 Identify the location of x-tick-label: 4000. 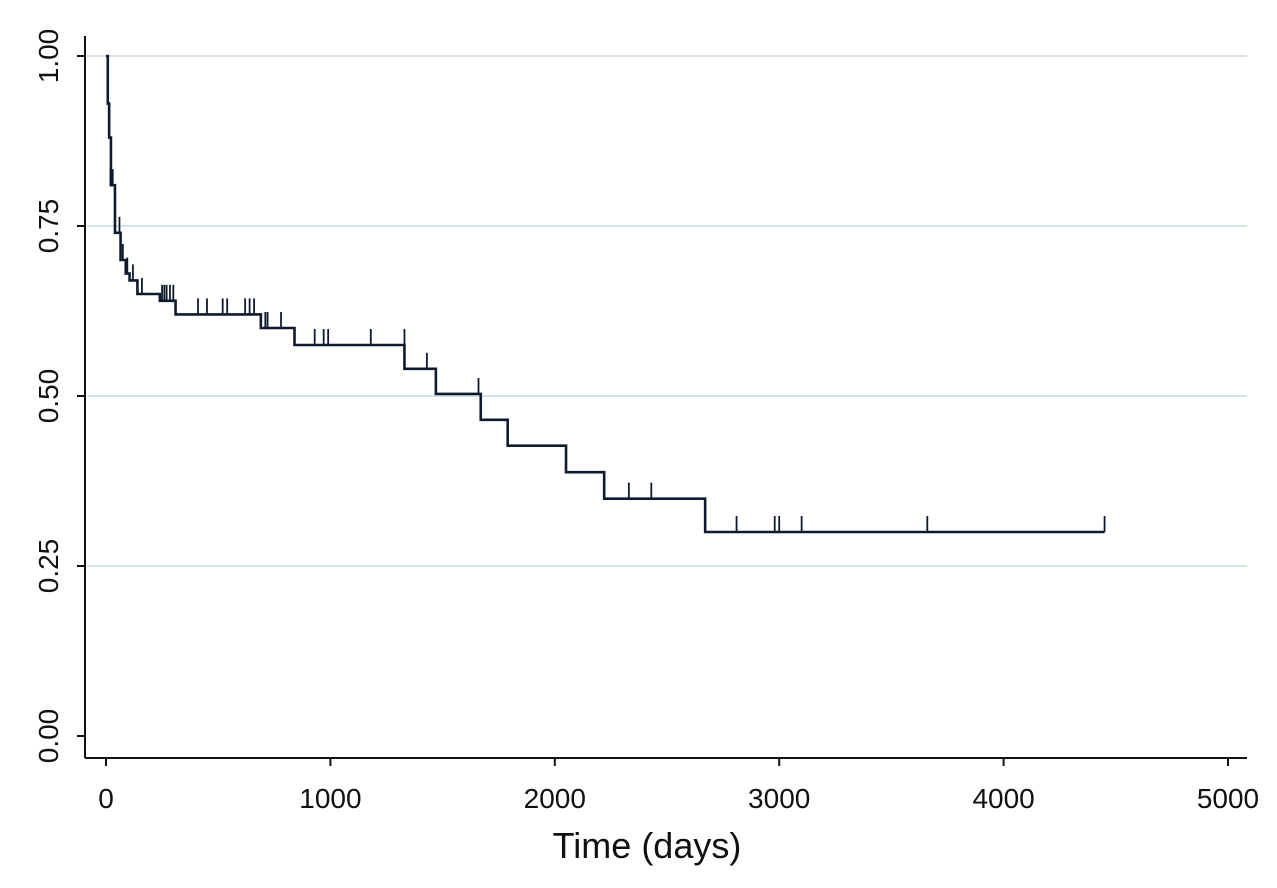
(1003, 798).